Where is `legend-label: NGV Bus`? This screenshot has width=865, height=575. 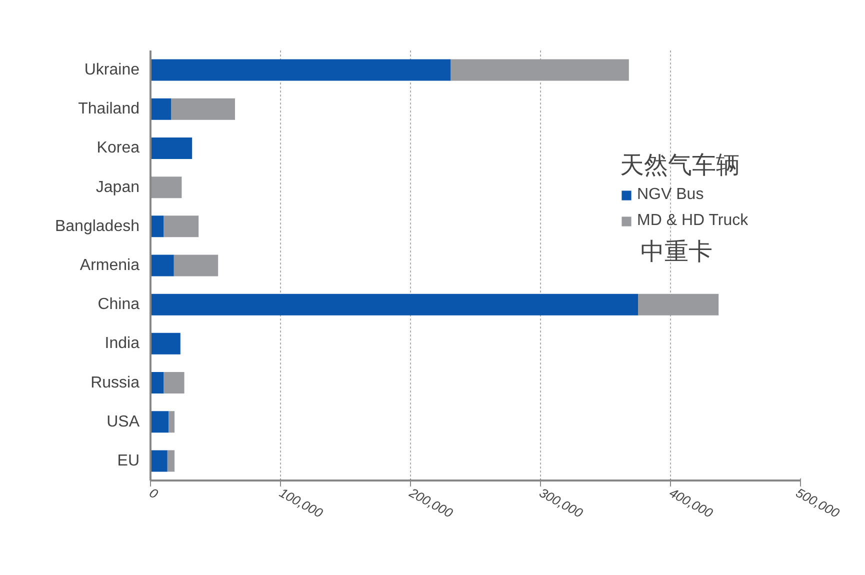 legend-label: NGV Bus is located at coordinates (670, 195).